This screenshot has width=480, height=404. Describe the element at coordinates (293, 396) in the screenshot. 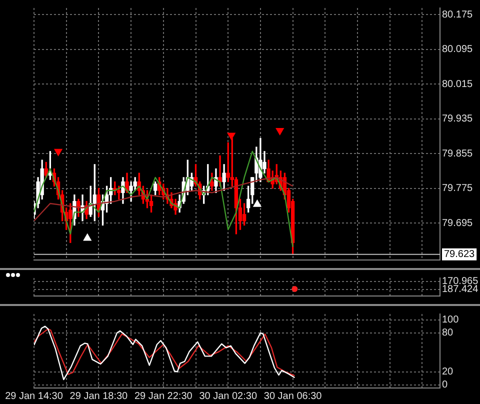

I see `x-tick-label: 30 Jan 06:30` at that location.